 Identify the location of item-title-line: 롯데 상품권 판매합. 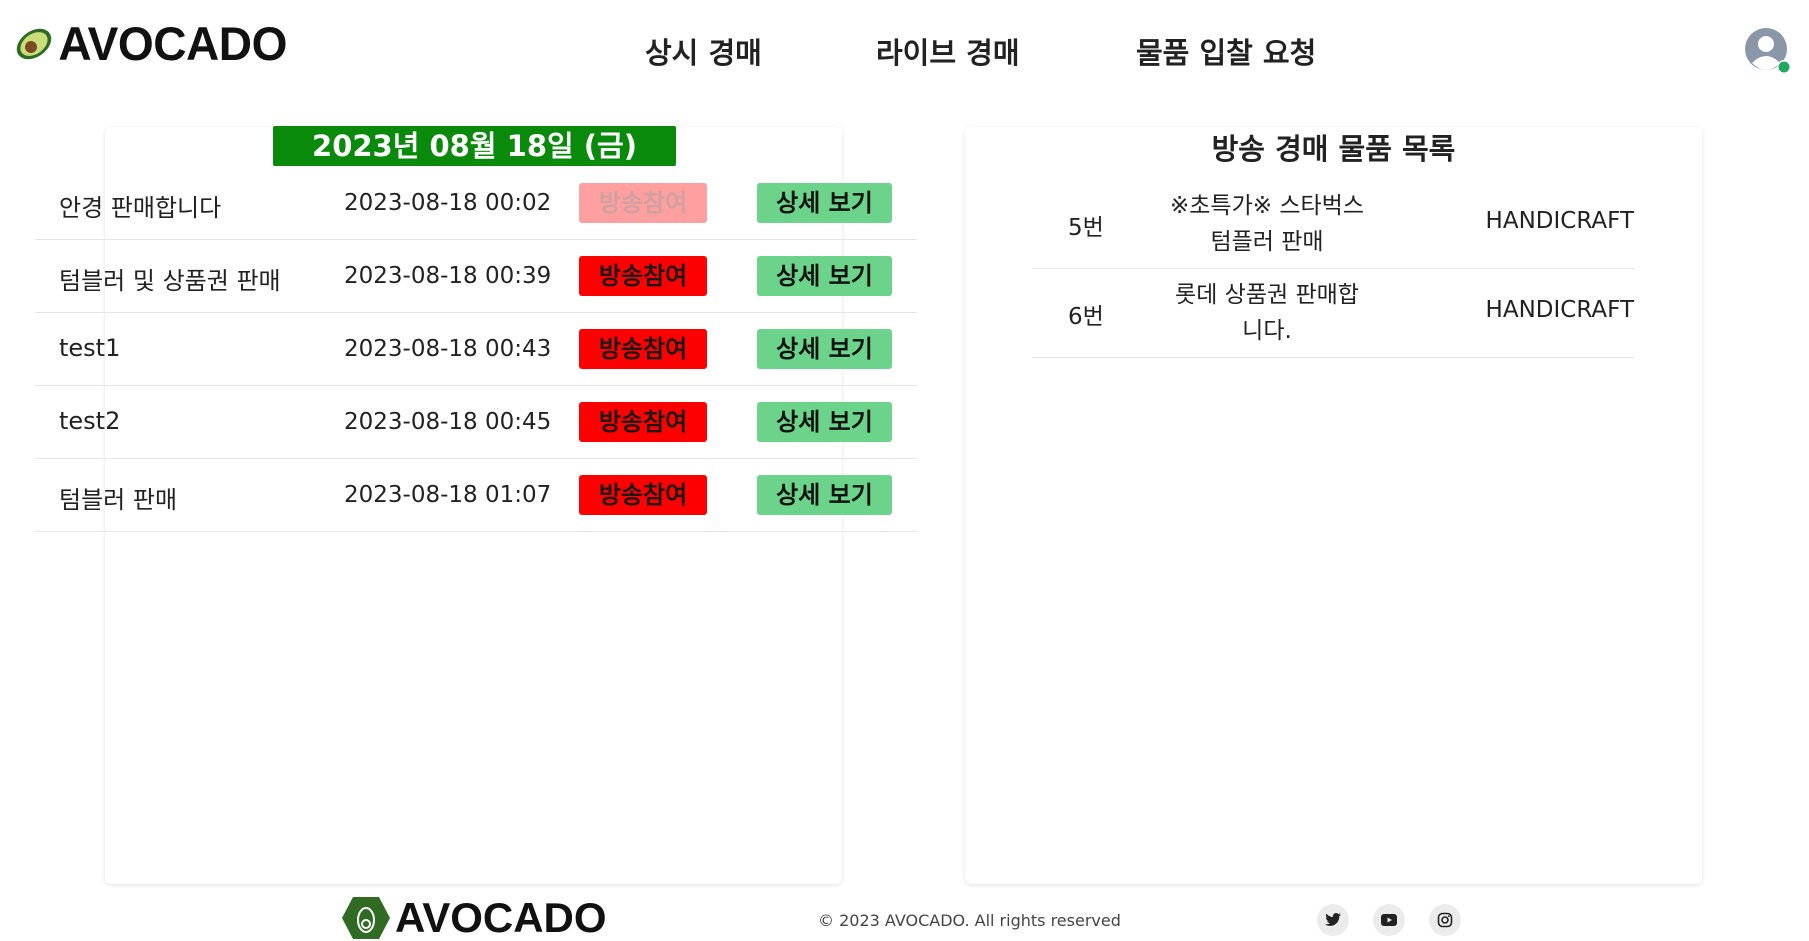
(1267, 295).